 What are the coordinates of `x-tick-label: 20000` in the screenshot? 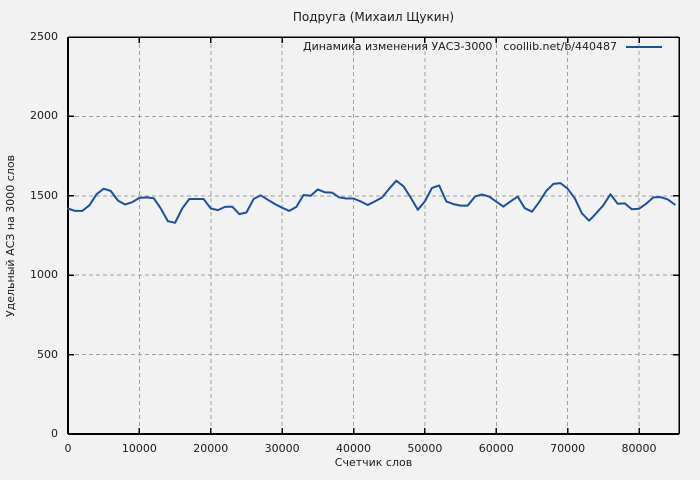 It's located at (211, 448).